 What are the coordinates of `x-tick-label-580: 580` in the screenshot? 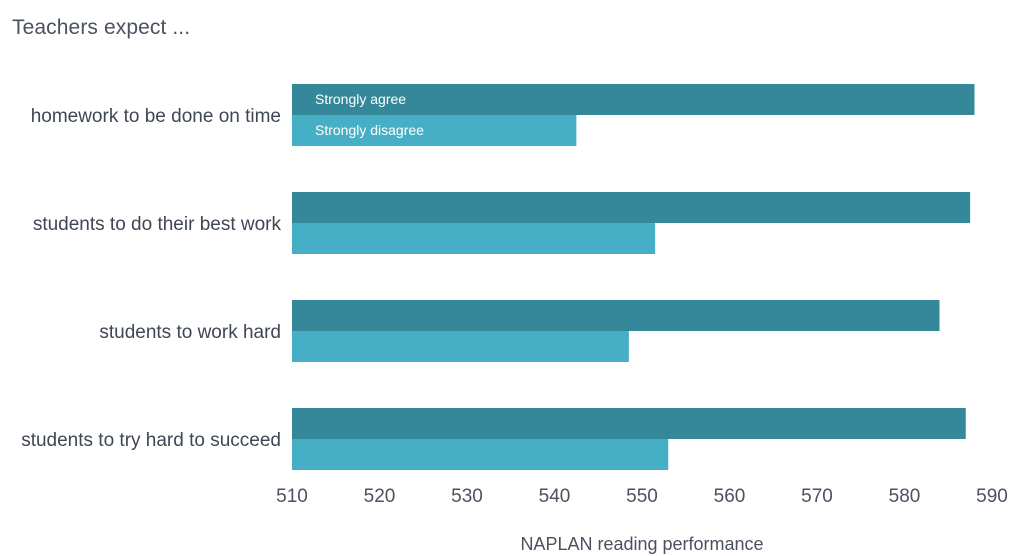 It's located at (905, 496).